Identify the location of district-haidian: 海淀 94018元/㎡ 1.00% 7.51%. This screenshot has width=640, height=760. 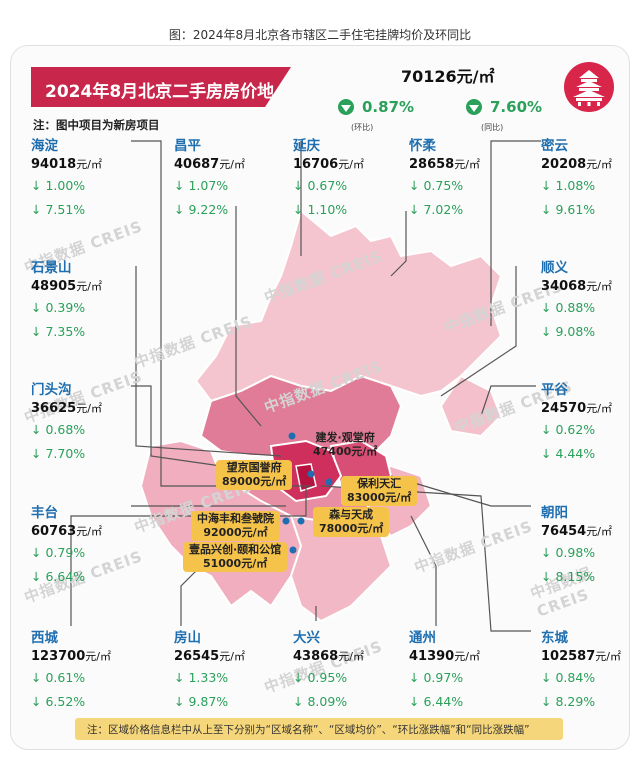
(91, 178).